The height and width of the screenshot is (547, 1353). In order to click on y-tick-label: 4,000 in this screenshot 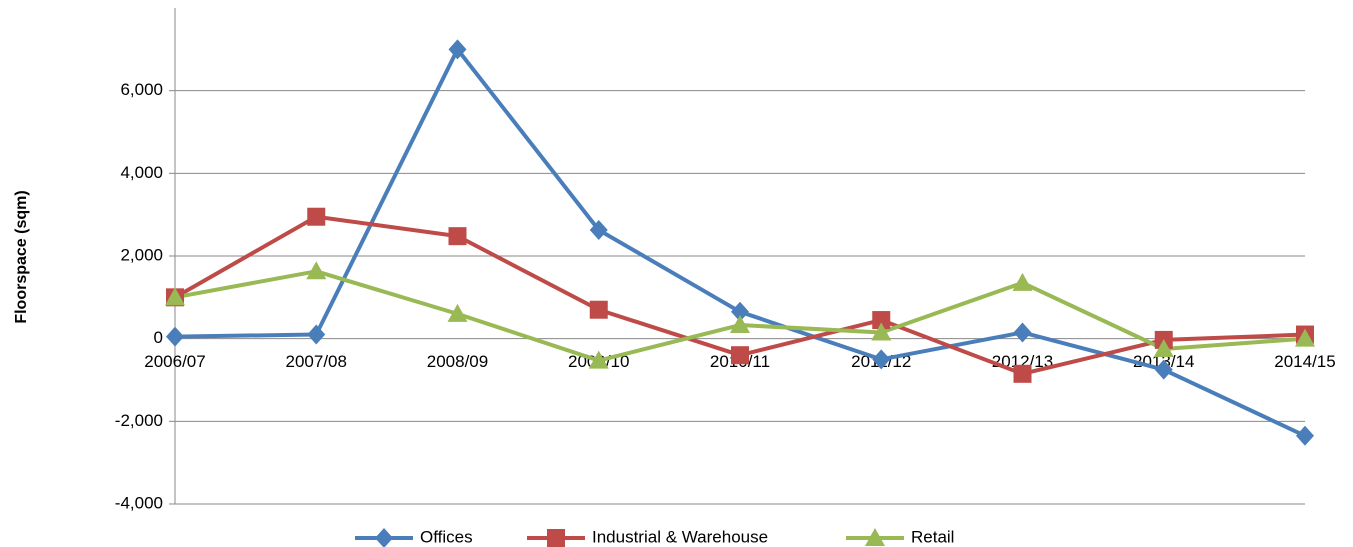, I will do `click(141, 172)`.